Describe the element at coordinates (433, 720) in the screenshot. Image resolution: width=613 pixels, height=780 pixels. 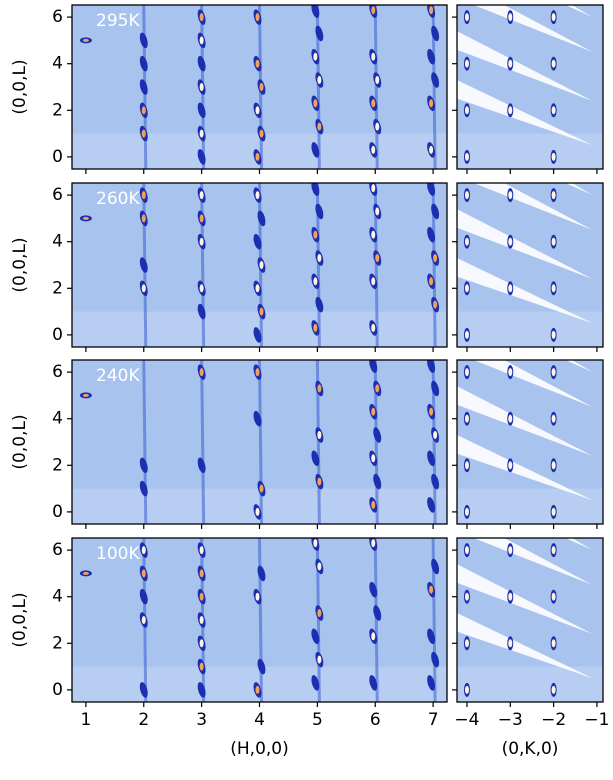
I see `x-tick-label: 7` at that location.